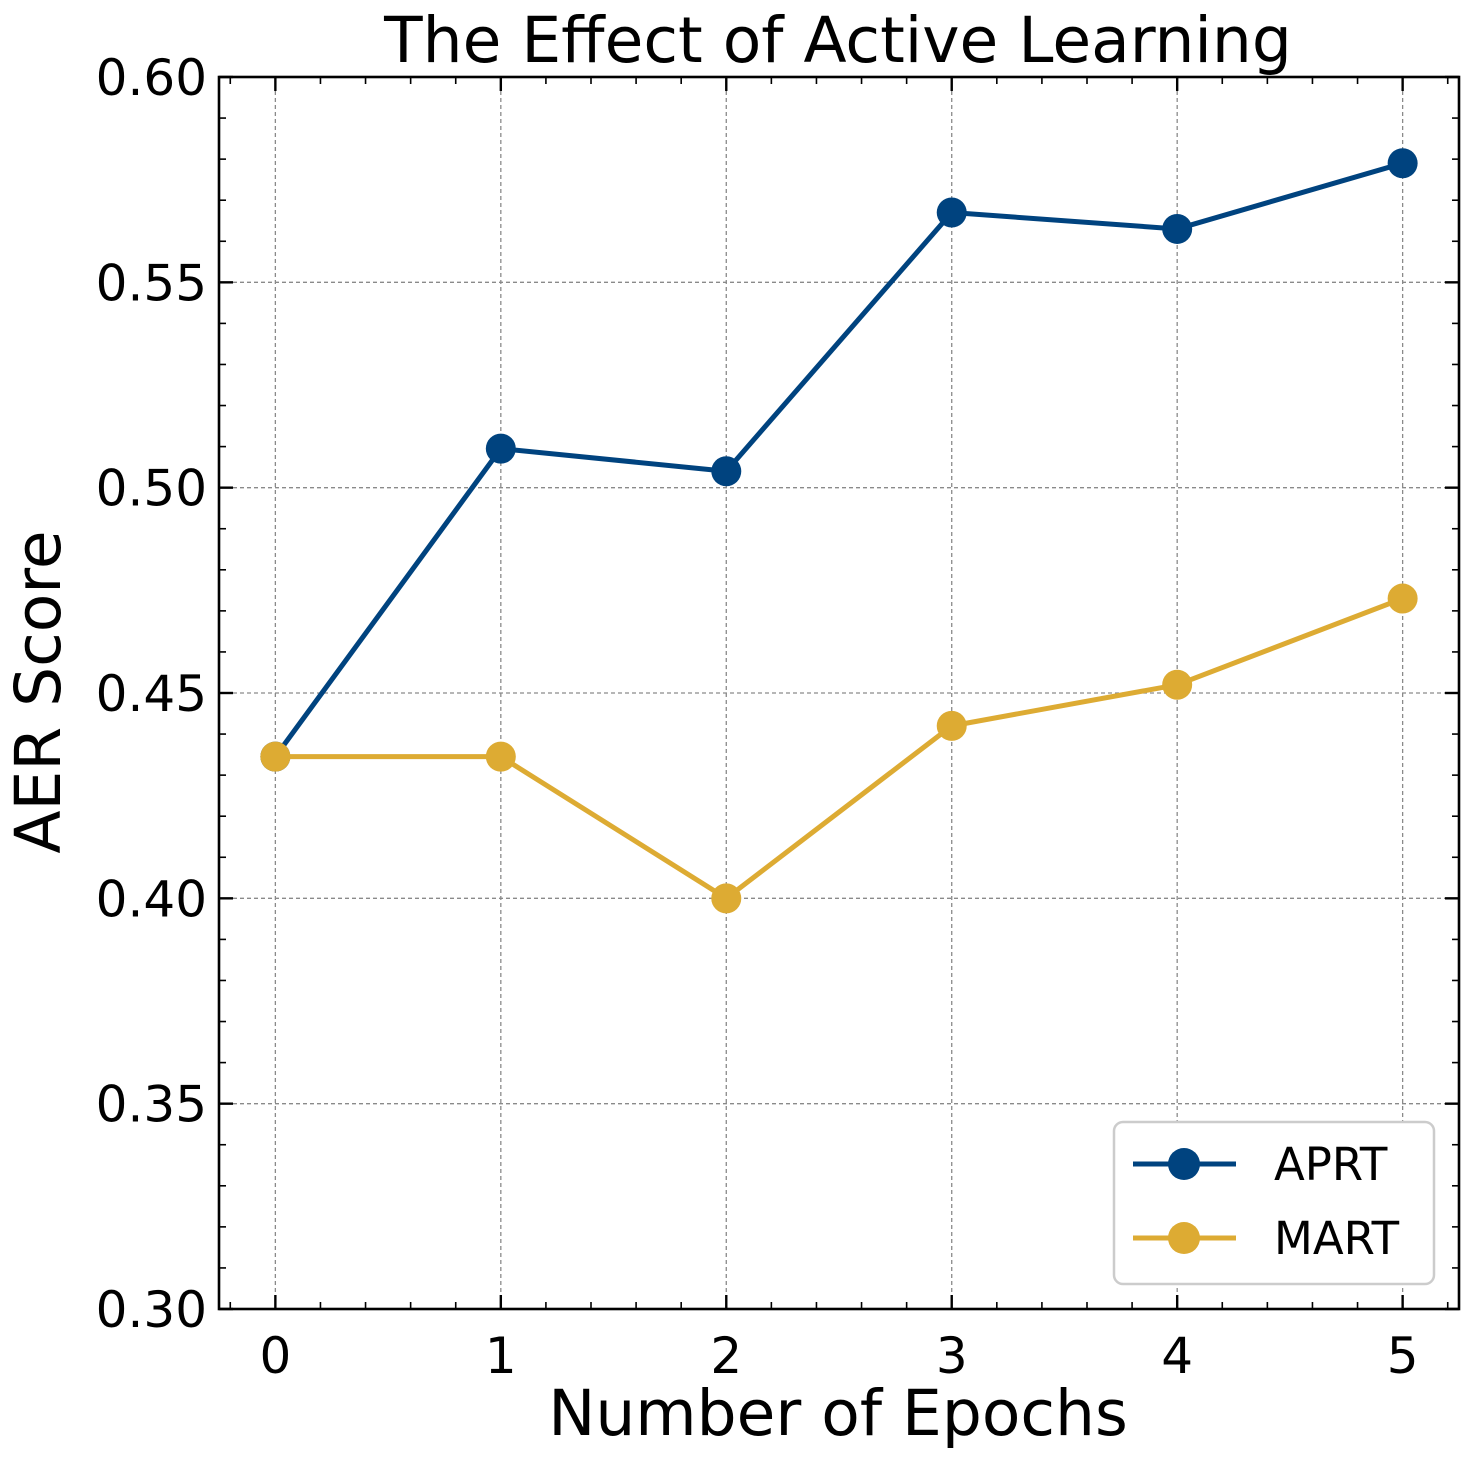 Image resolution: width=1469 pixels, height=1459 pixels. Describe the element at coordinates (501, 1356) in the screenshot. I see `x-tick-label: 1` at that location.